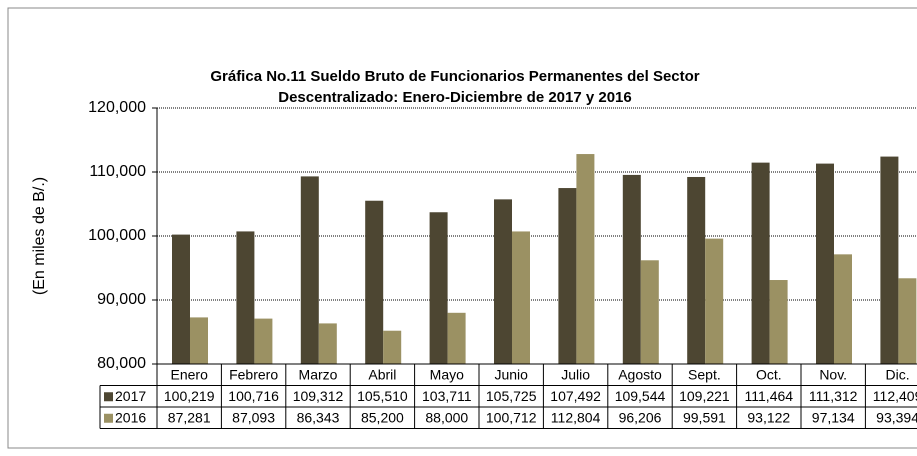 This screenshot has width=917, height=456. What do you see at coordinates (446, 417) in the screenshot?
I see `data-label: 88,000` at bounding box center [446, 417].